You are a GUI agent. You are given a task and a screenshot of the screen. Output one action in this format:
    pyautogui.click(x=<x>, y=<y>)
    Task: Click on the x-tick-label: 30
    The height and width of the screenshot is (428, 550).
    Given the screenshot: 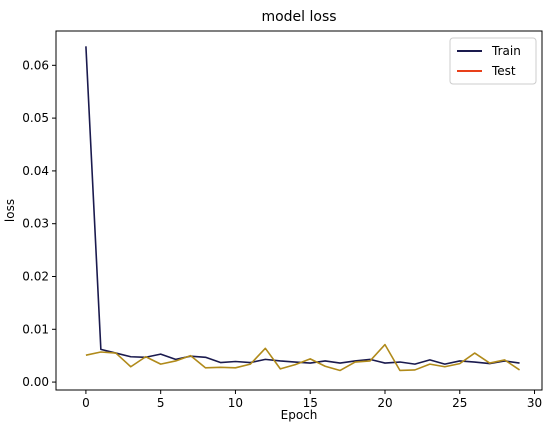 What is the action you would take?
    pyautogui.click(x=534, y=403)
    